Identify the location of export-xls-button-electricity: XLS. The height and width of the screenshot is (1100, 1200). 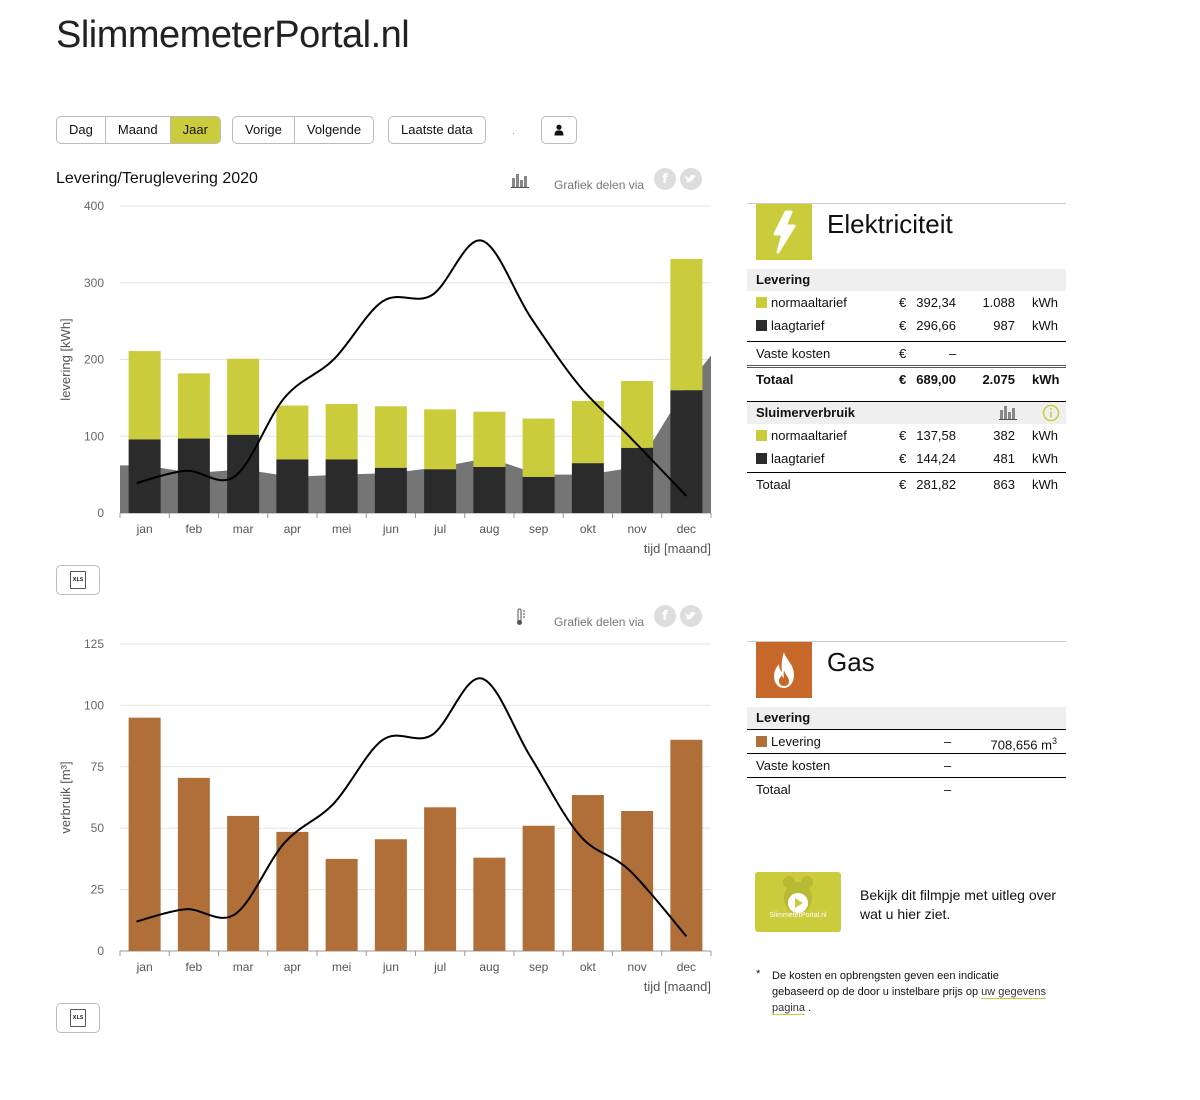
(78, 580).